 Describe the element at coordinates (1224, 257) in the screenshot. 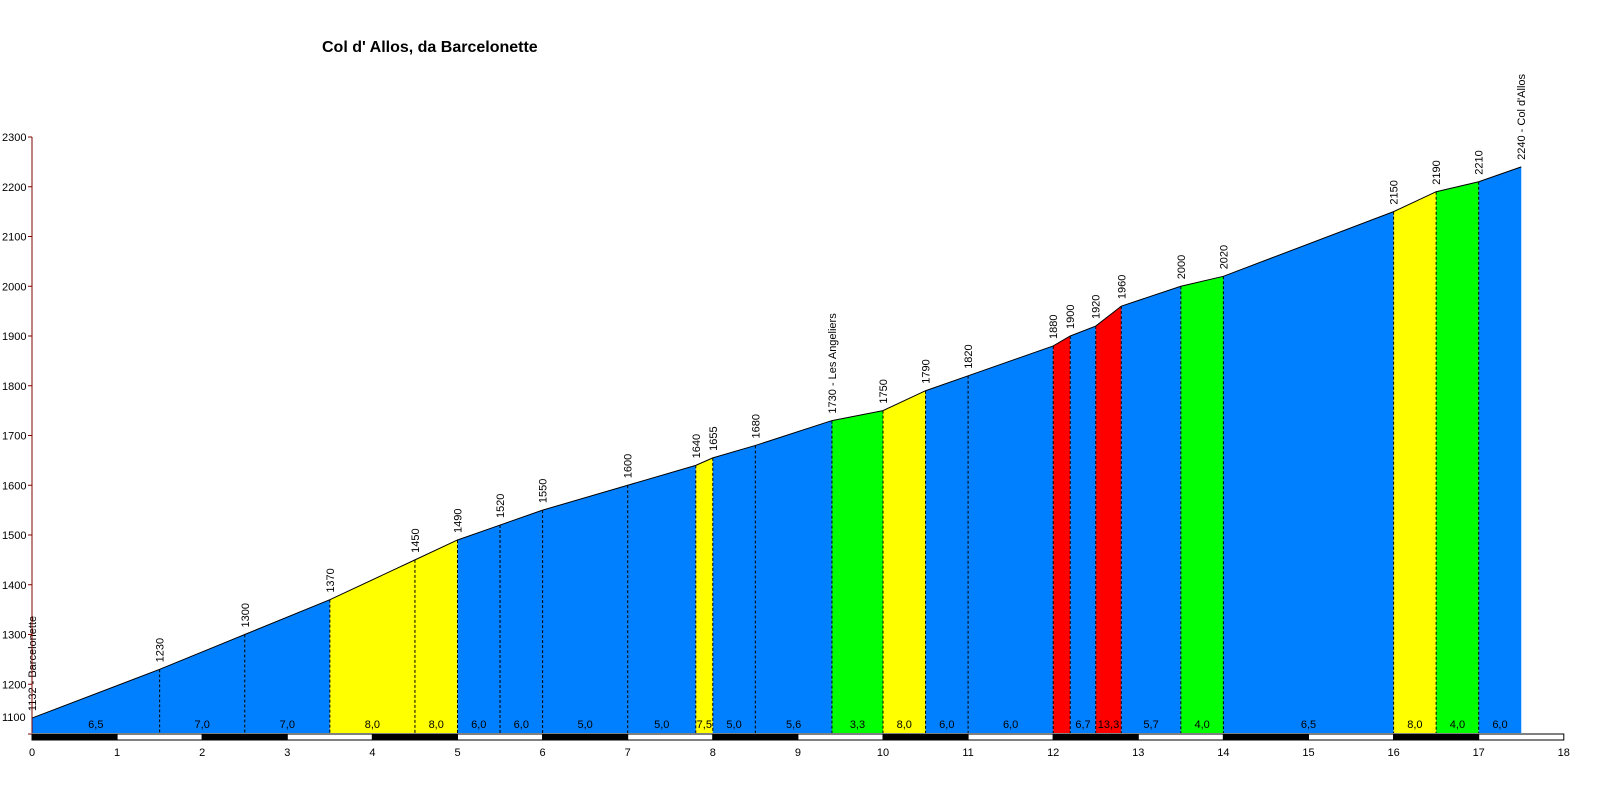

I see `altitude-label: 2020` at that location.